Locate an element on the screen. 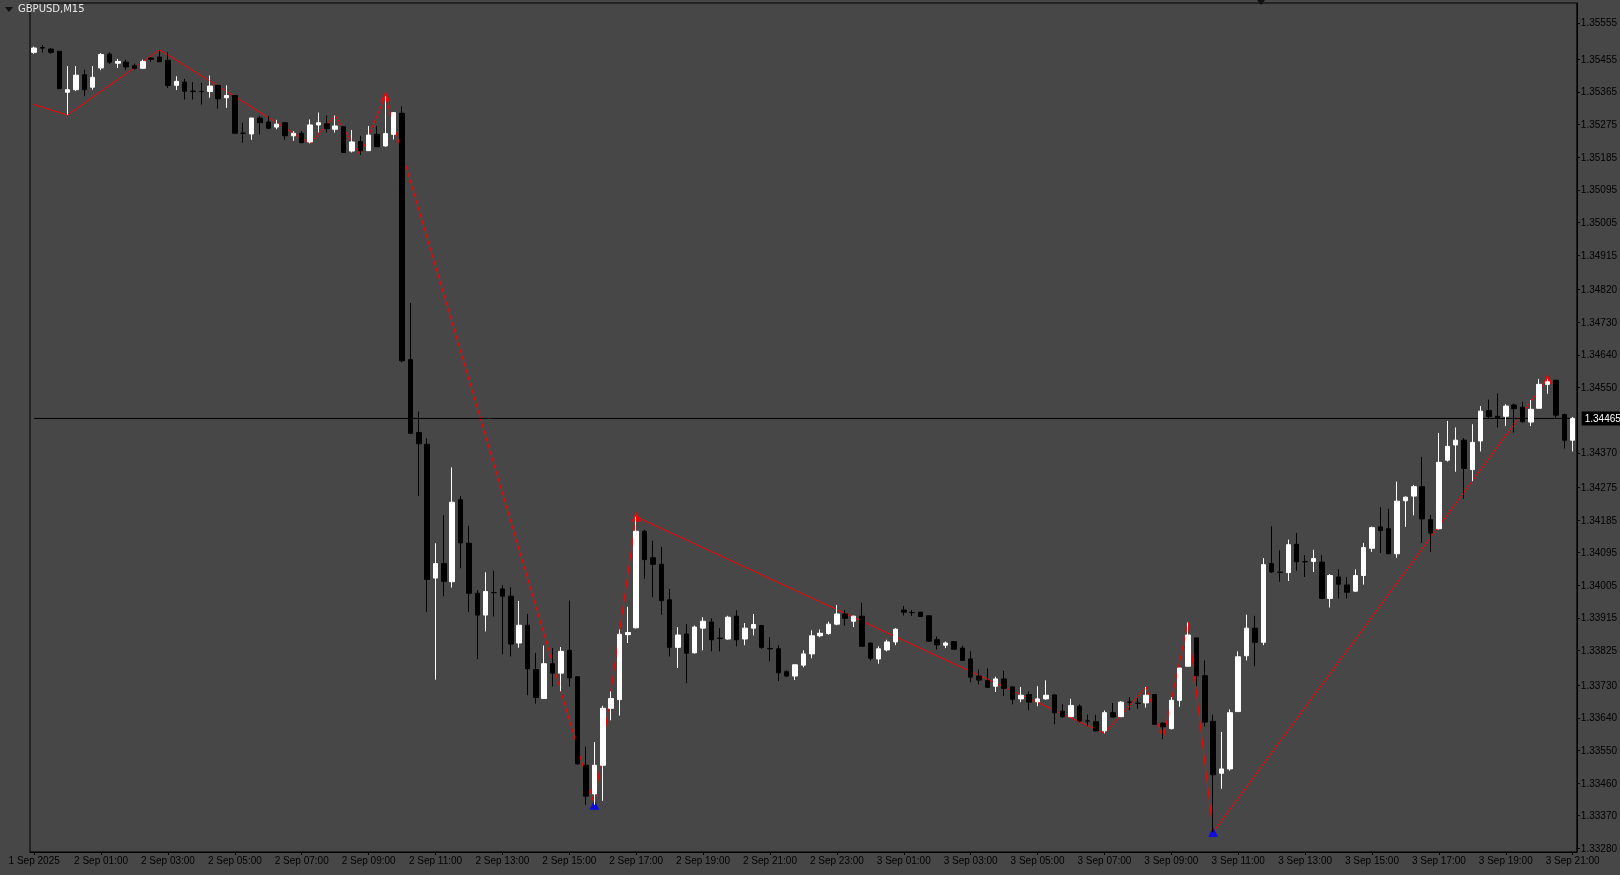 The height and width of the screenshot is (875, 1620). y-tick-label: 1.35555 is located at coordinates (1599, 23).